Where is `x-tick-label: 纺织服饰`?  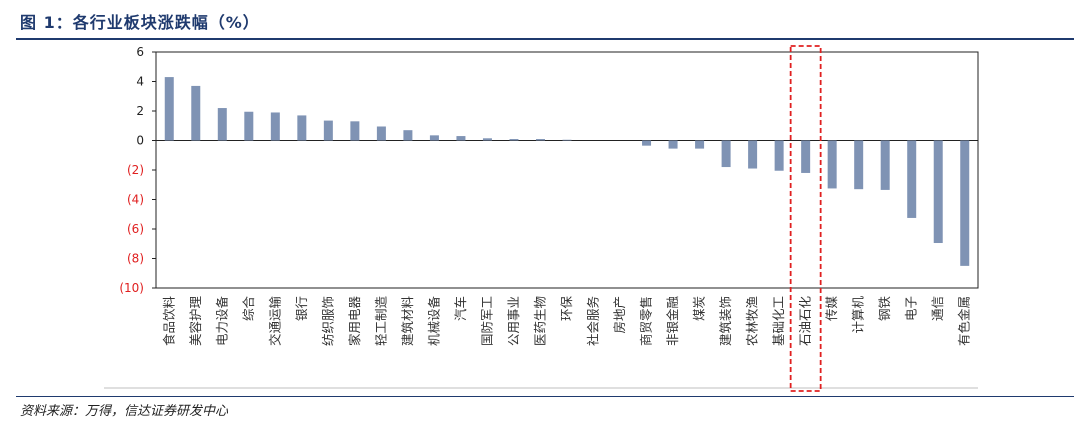
x-tick-label: 纺织服饰 is located at coordinates (327, 321).